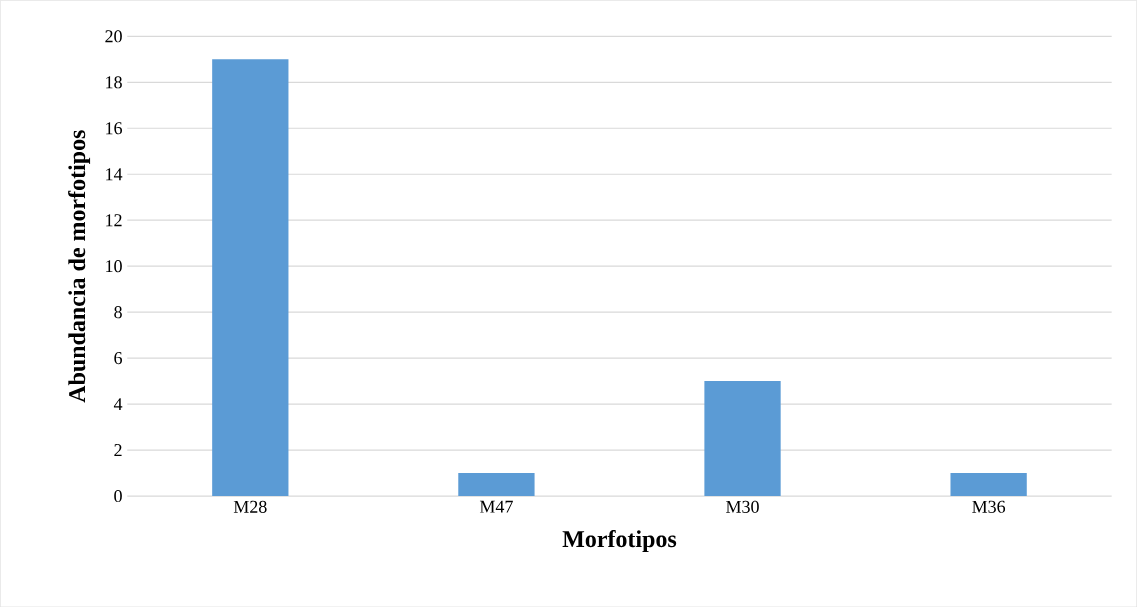 The height and width of the screenshot is (607, 1137). I want to click on y-tick-label: 8, so click(118, 312).